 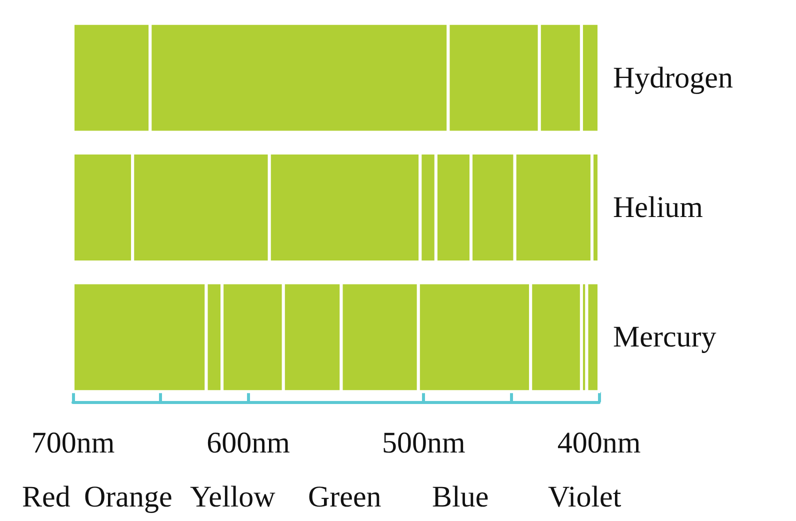 I want to click on text: Green, so click(x=345, y=497).